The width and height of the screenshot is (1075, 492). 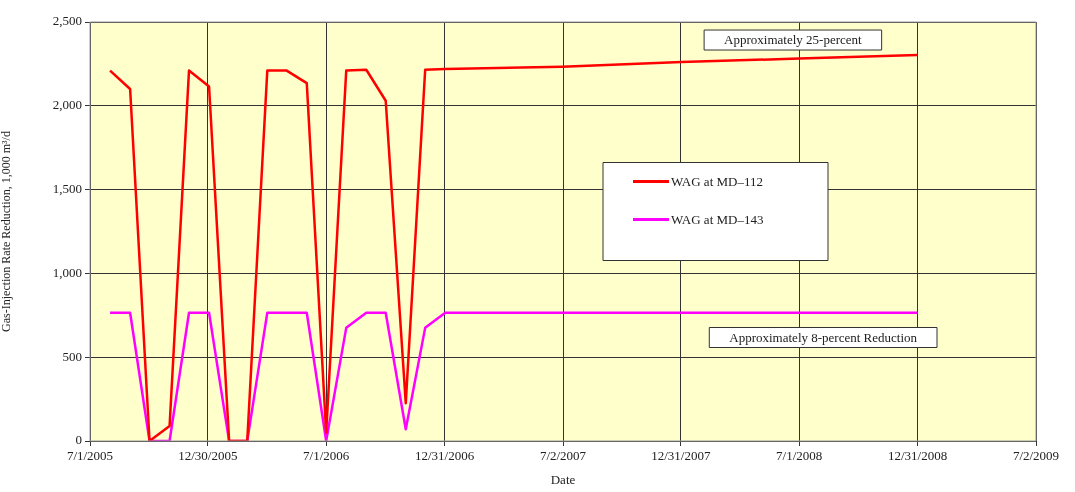 What do you see at coordinates (563, 456) in the screenshot?
I see `x-tick-label: 7/2/2007` at bounding box center [563, 456].